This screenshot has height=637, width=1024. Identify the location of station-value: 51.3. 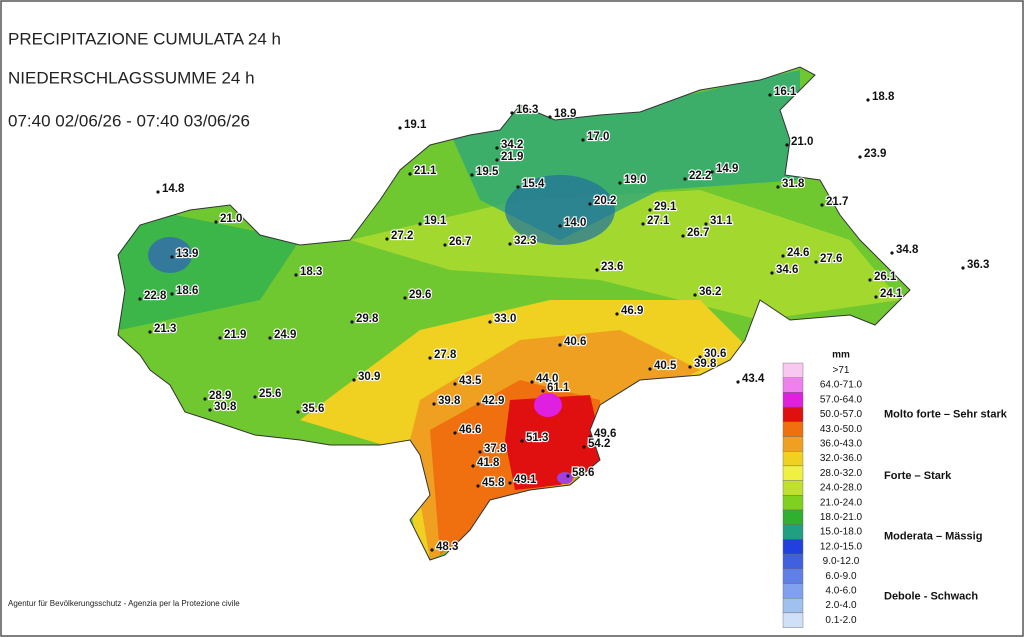
(537, 438).